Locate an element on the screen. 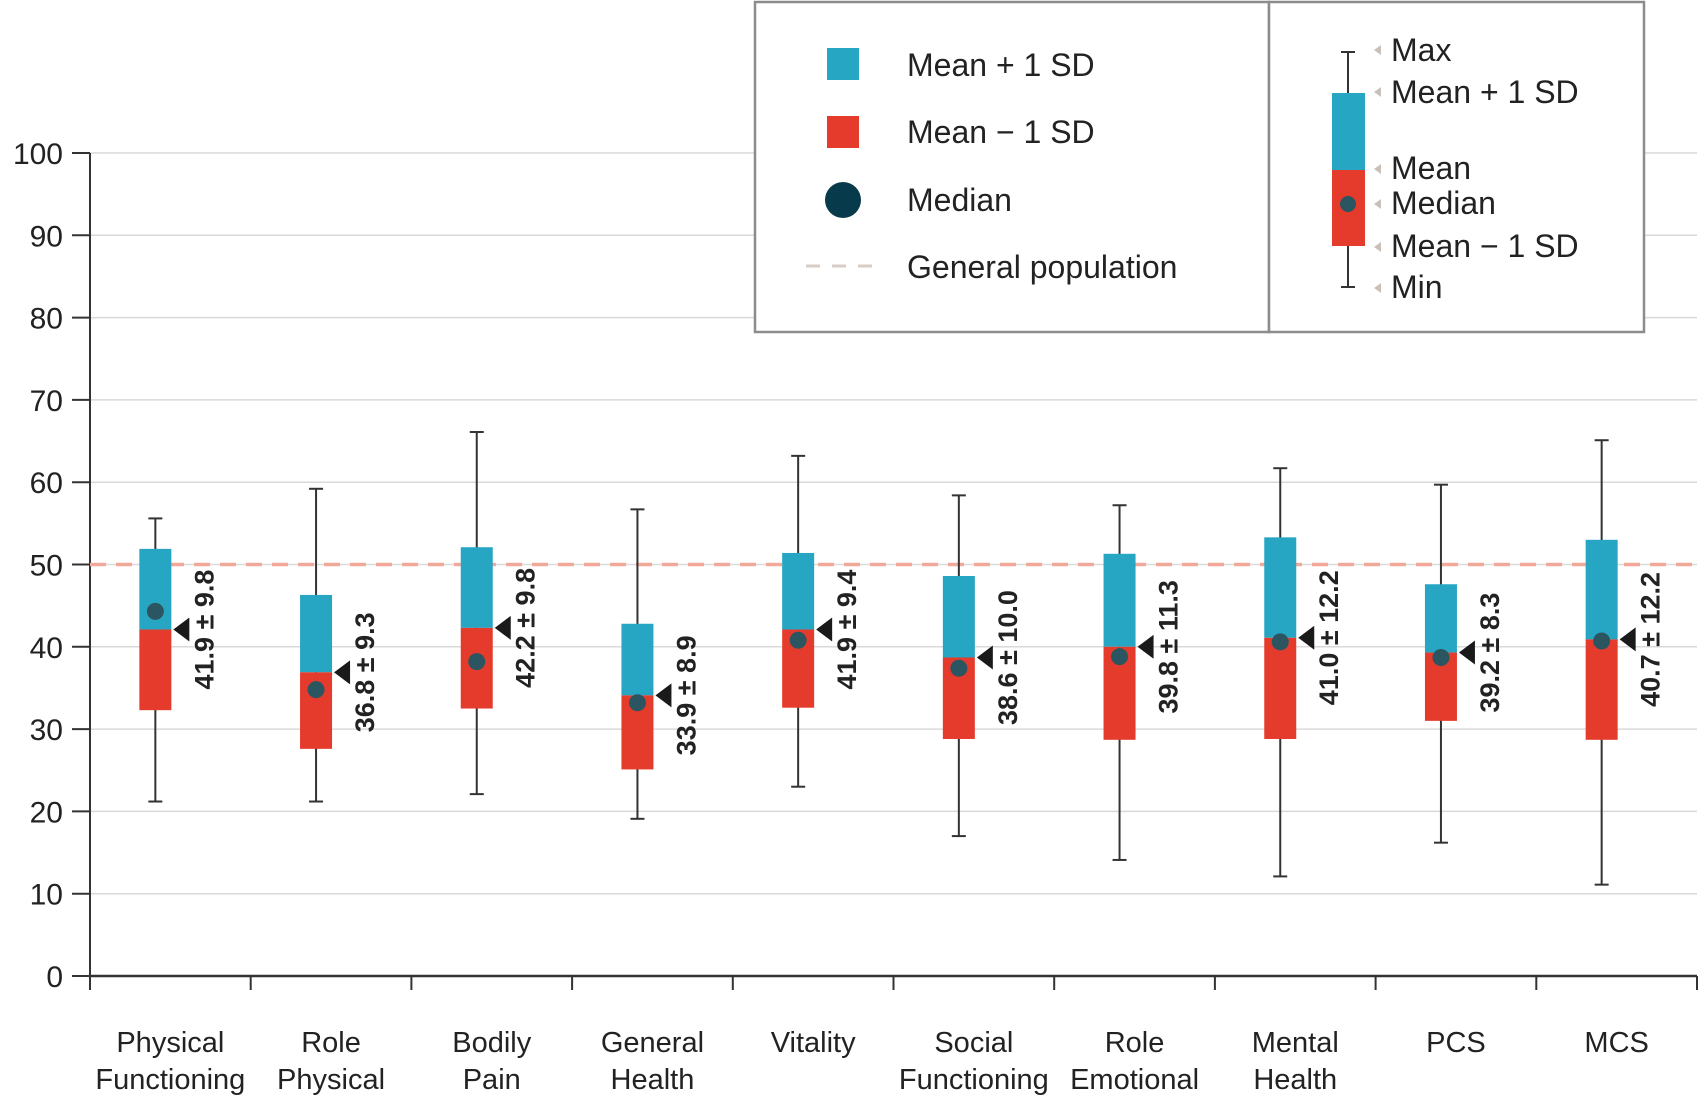 This screenshot has width=1699, height=1102. category-label-vitality-0: Vitality is located at coordinates (813, 1043).